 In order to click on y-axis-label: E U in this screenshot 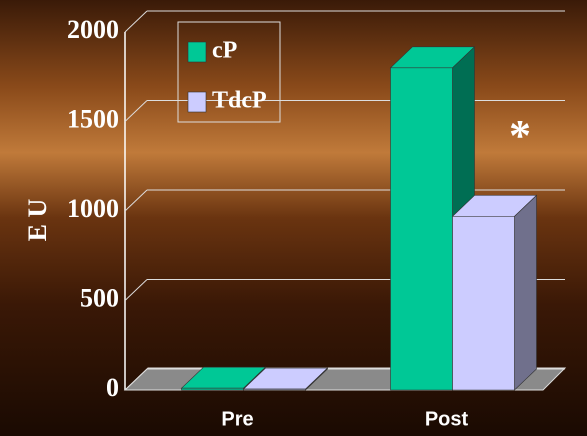, I will do `click(37, 219)`.